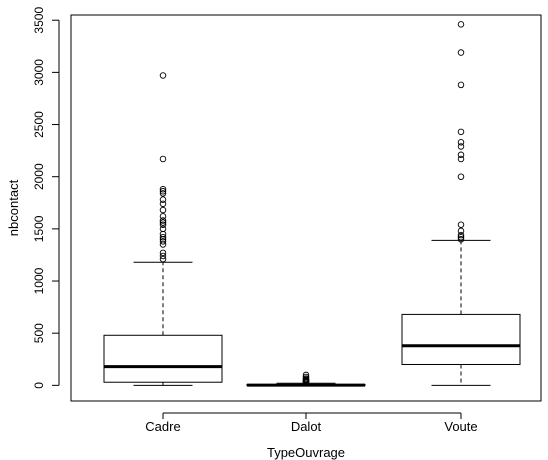  What do you see at coordinates (39, 228) in the screenshot?
I see `y-tick-label: 1500` at bounding box center [39, 228].